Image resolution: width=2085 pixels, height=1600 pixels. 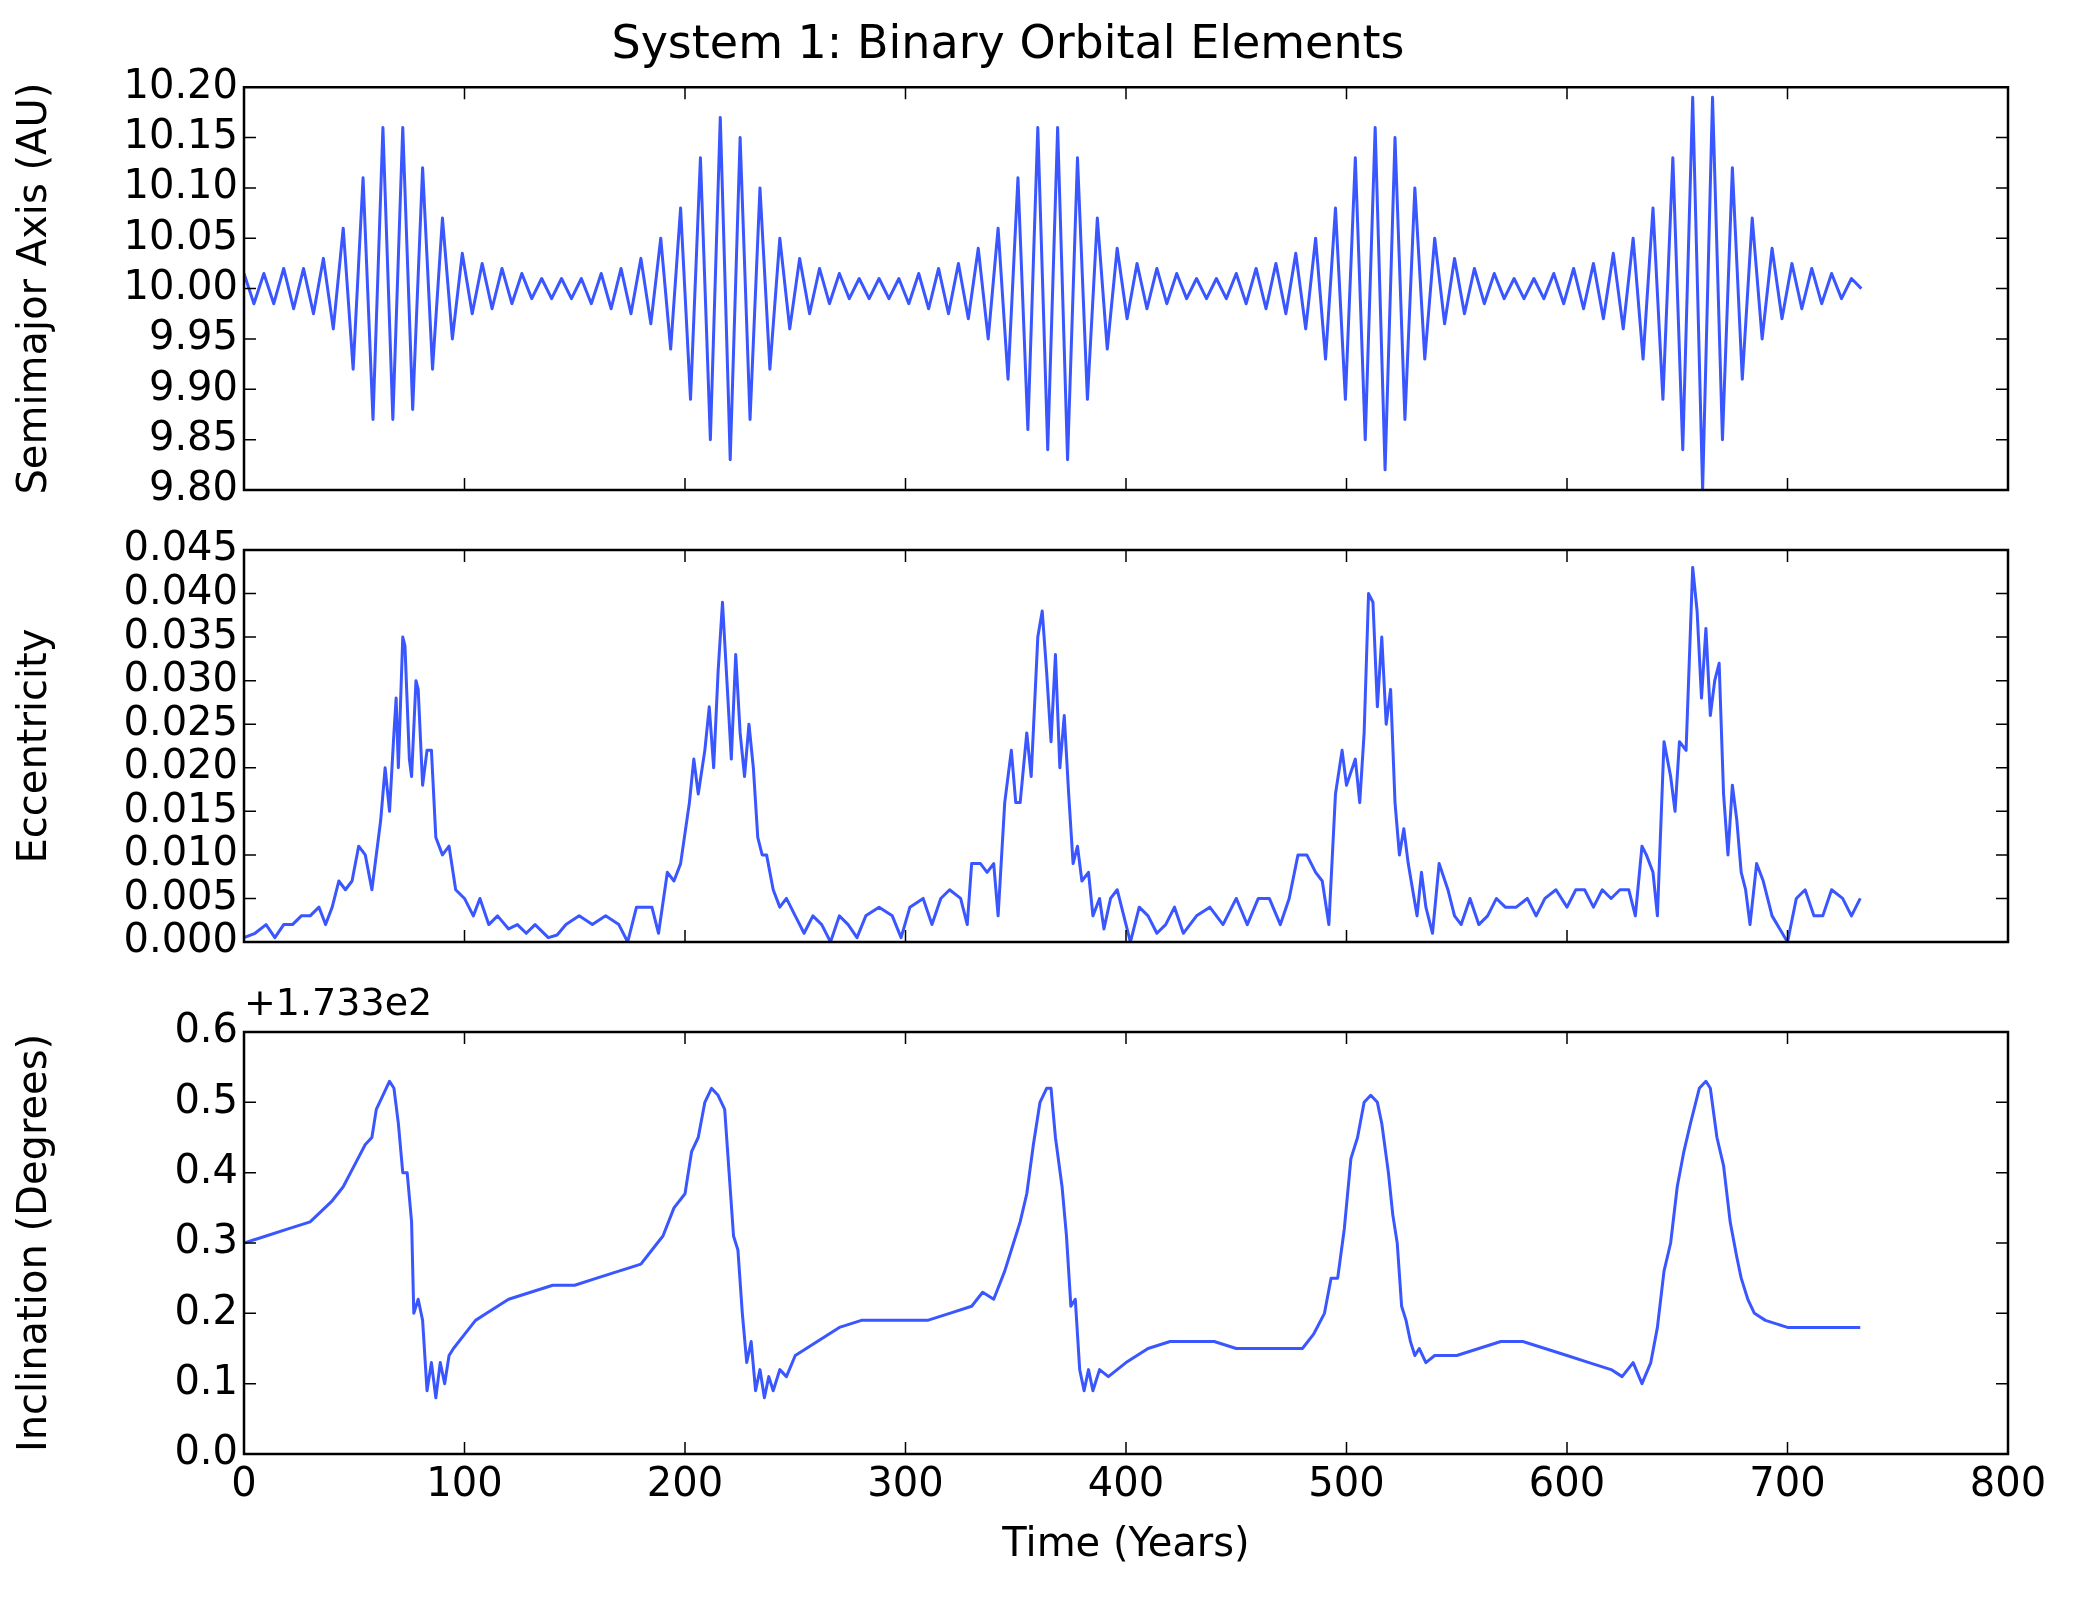 I want to click on y-tick-label: 0.2, so click(x=206, y=1309).